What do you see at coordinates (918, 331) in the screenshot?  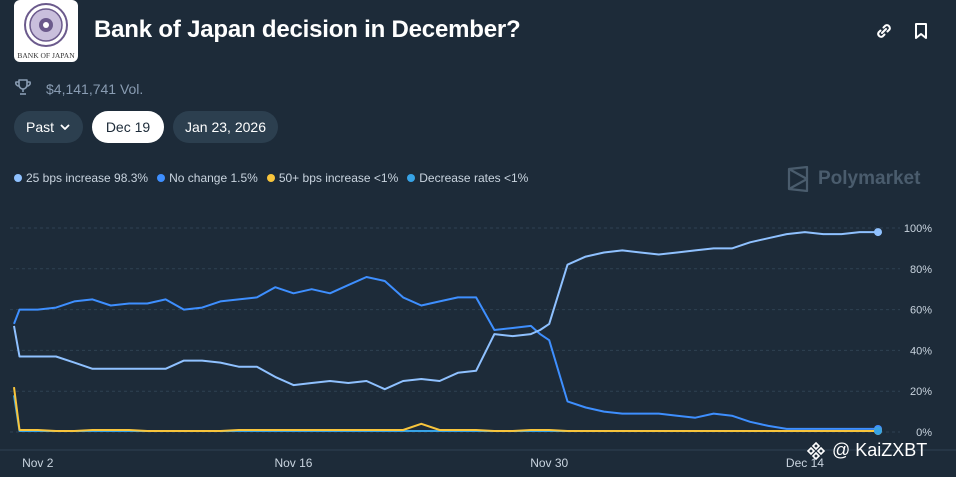 I see `y-axis-labels: 0% 20% 40% 60% 80% 100%` at bounding box center [918, 331].